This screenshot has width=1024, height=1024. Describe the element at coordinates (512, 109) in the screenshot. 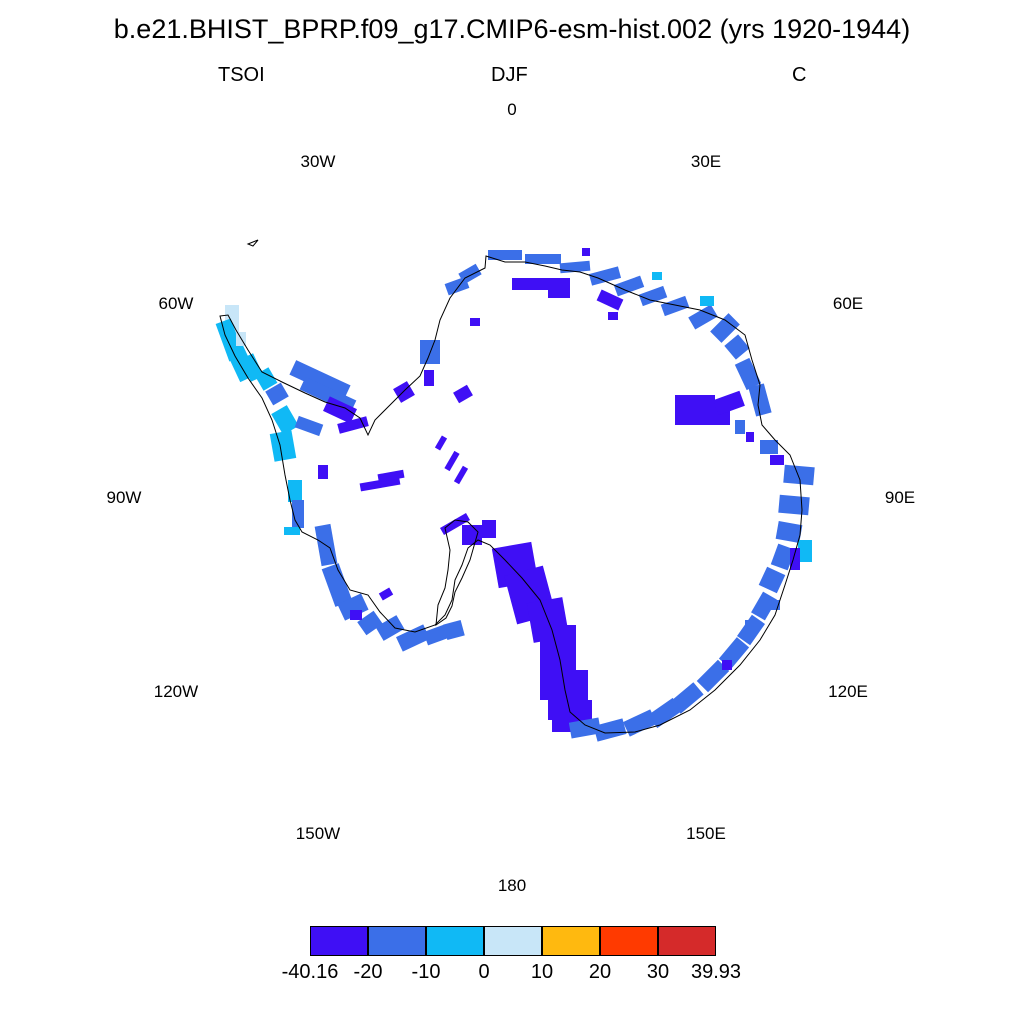

I see `longitude-label: 0` at that location.